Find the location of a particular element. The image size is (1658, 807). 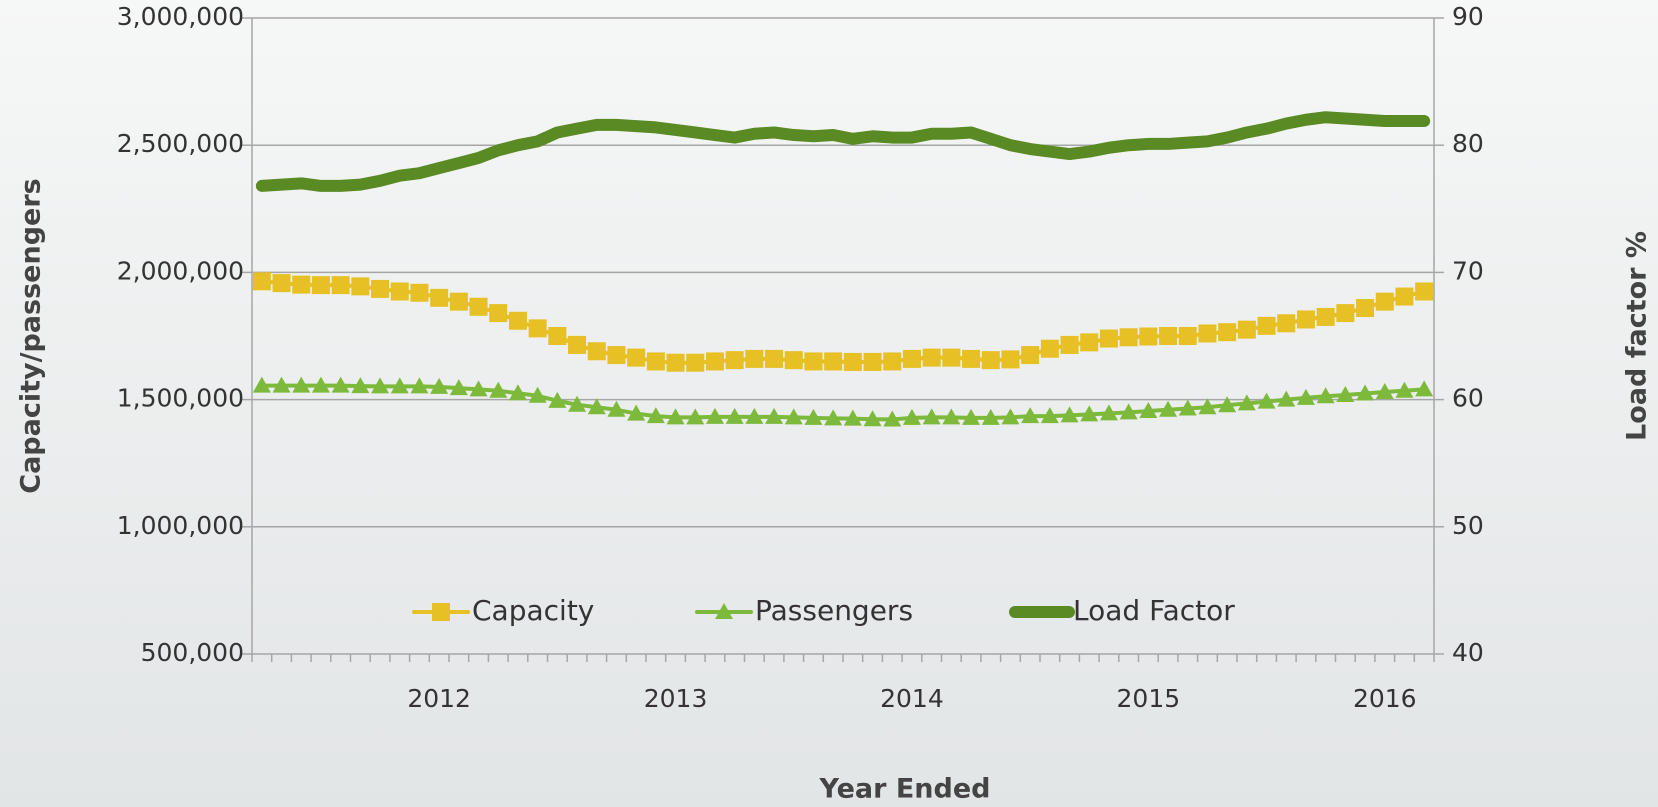

legend-label: Passengers is located at coordinates (834, 610).